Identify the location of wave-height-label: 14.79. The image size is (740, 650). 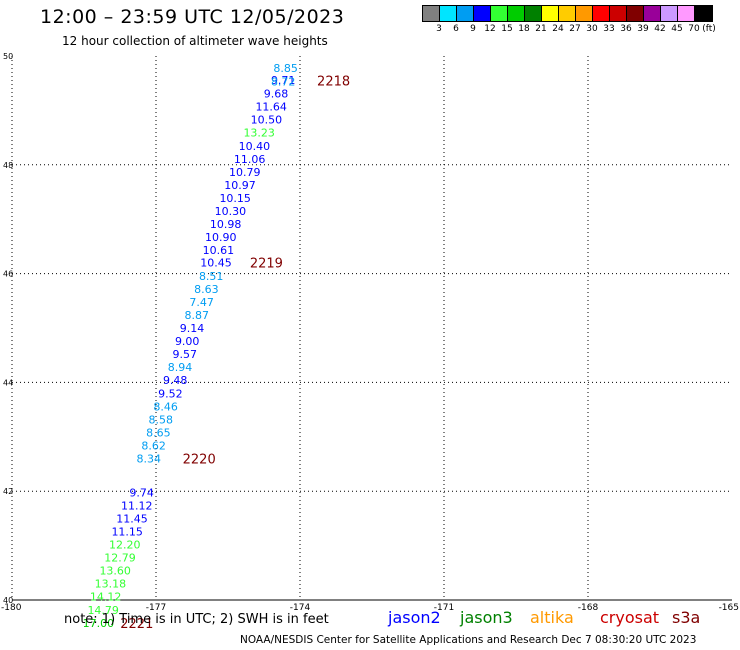
(103, 610).